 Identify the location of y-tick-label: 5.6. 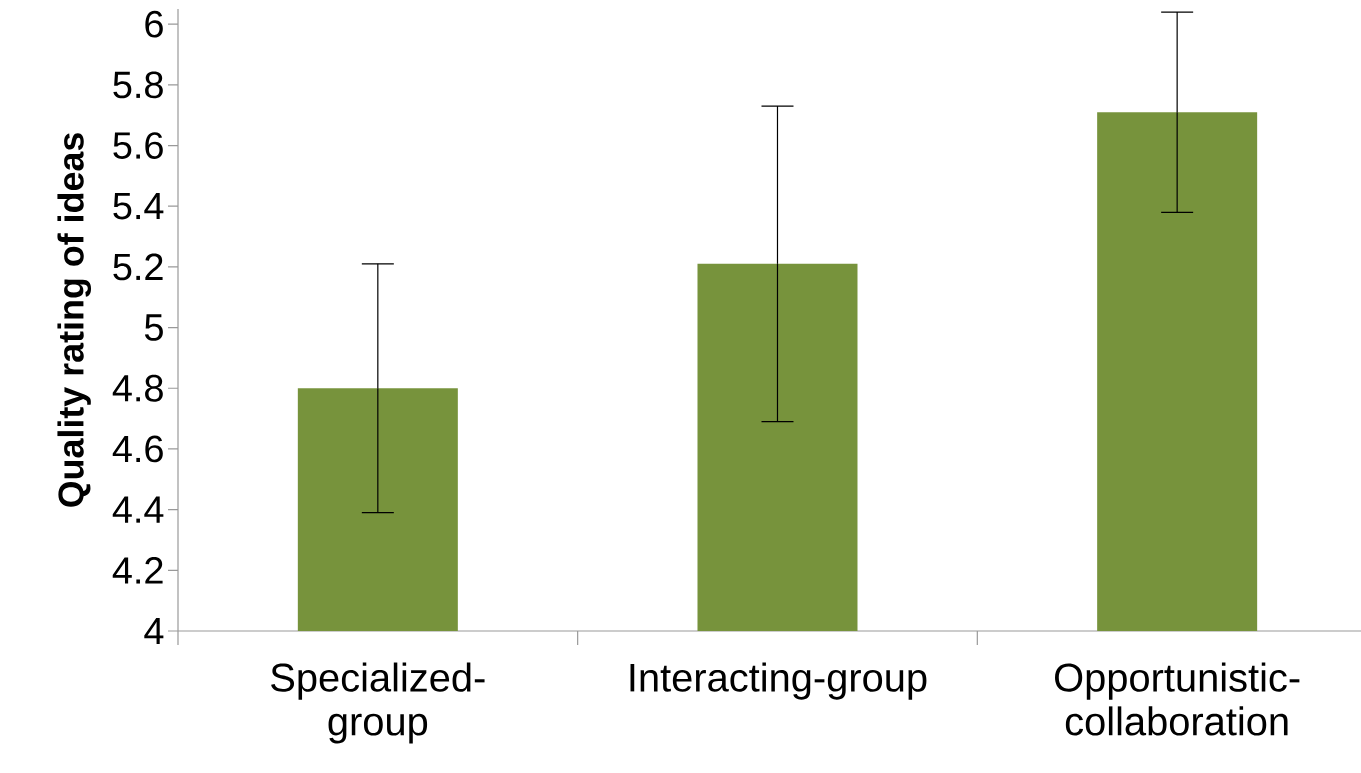
(138, 145).